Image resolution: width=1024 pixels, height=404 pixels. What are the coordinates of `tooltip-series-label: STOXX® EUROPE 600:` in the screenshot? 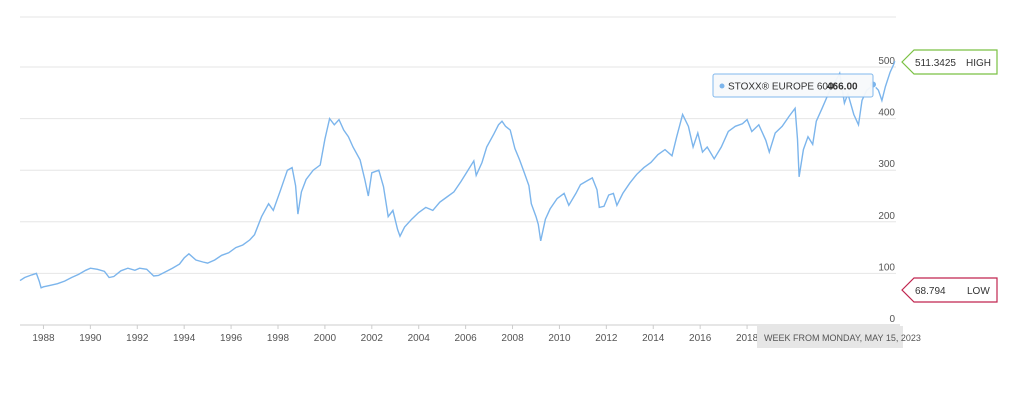 It's located at (782, 87).